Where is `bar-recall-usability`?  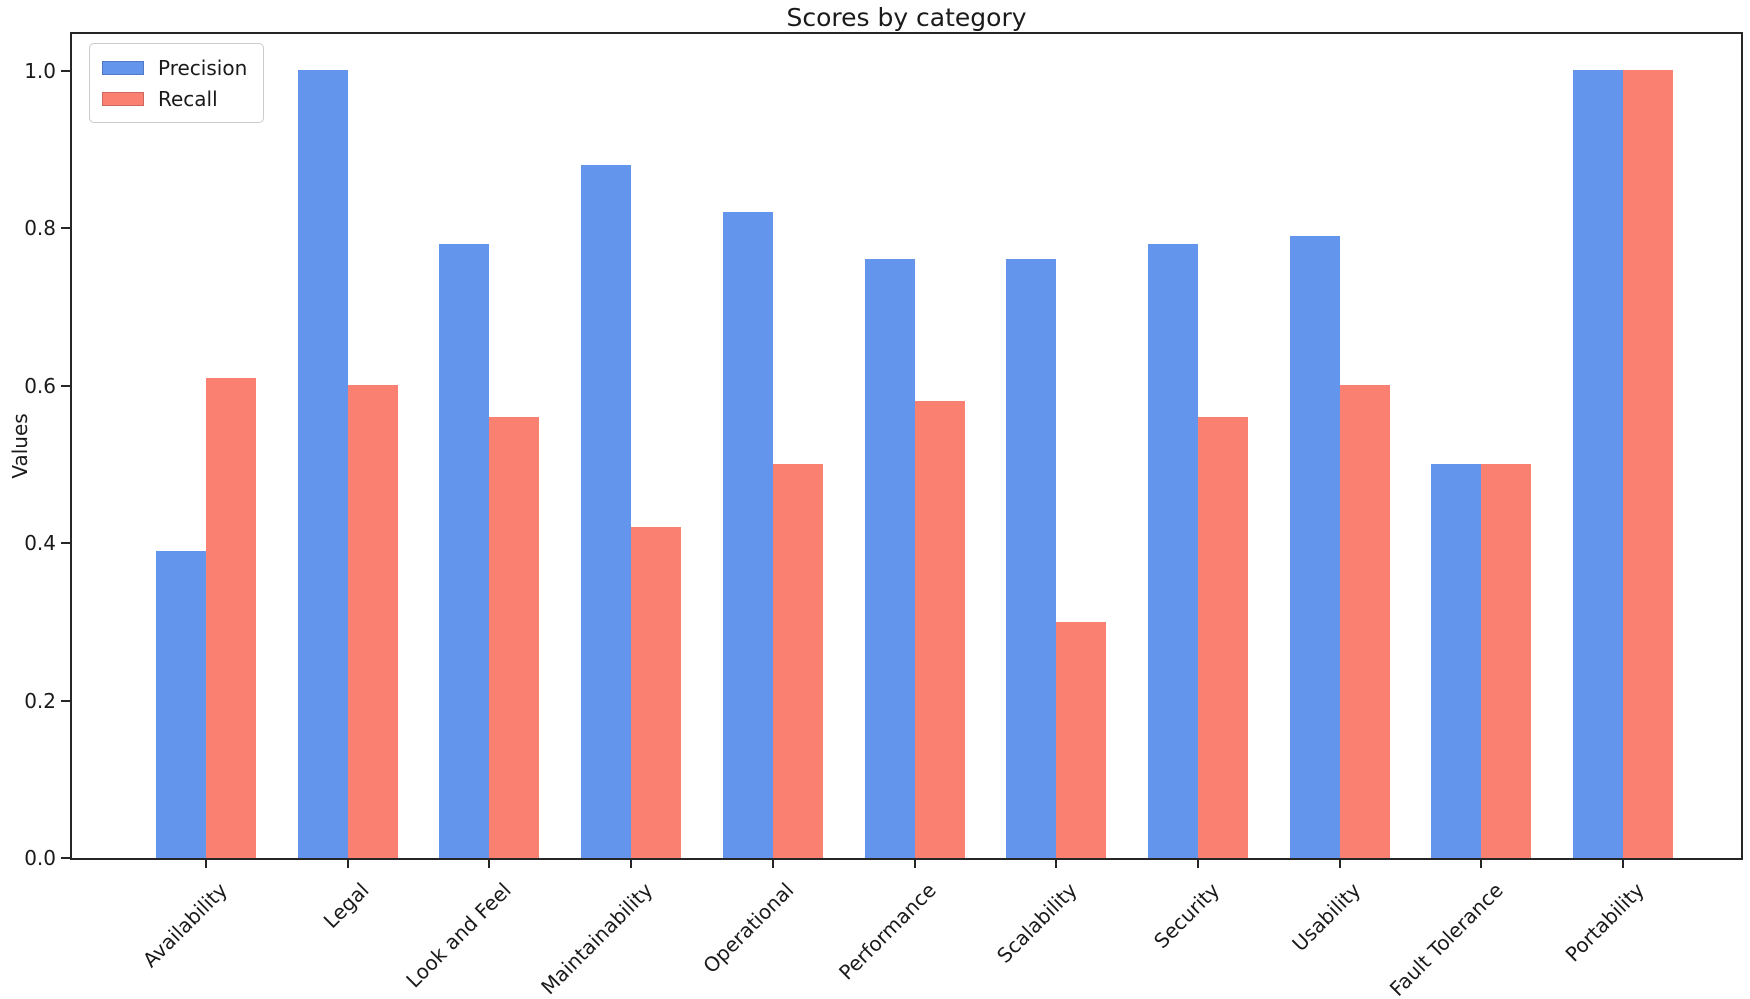
bar-recall-usability is located at coordinates (1365, 621).